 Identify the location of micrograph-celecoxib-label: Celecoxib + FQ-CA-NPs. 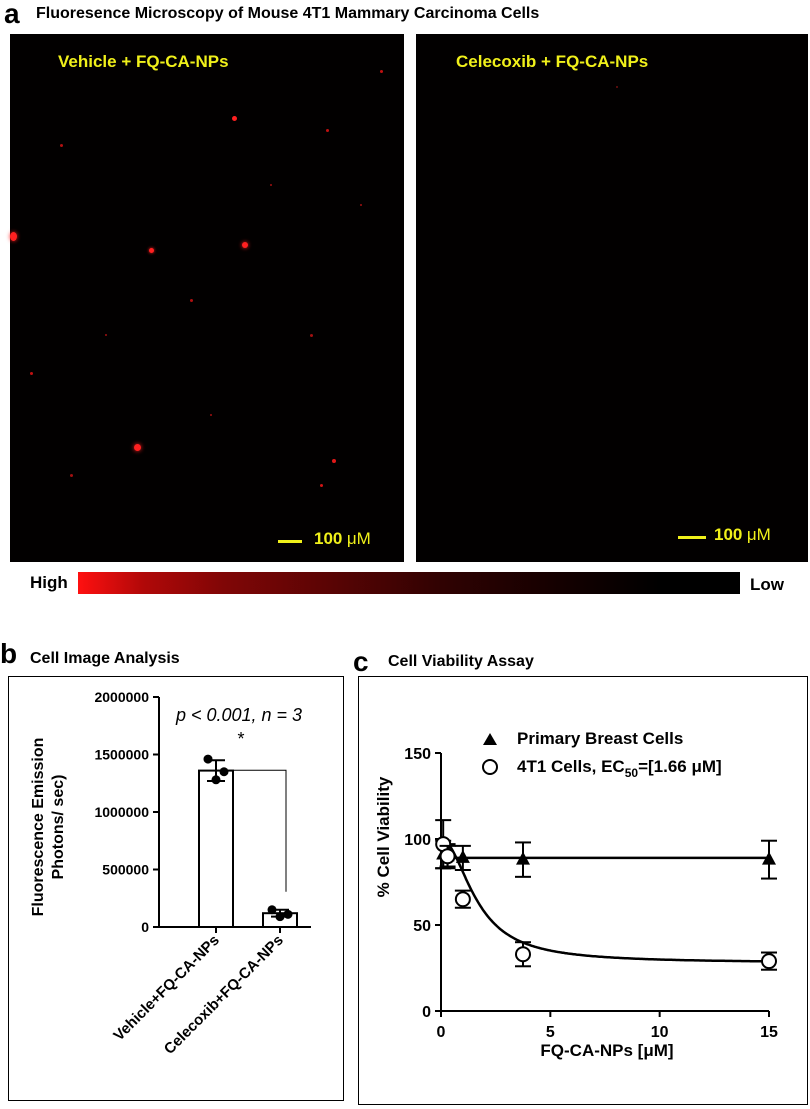
(552, 61).